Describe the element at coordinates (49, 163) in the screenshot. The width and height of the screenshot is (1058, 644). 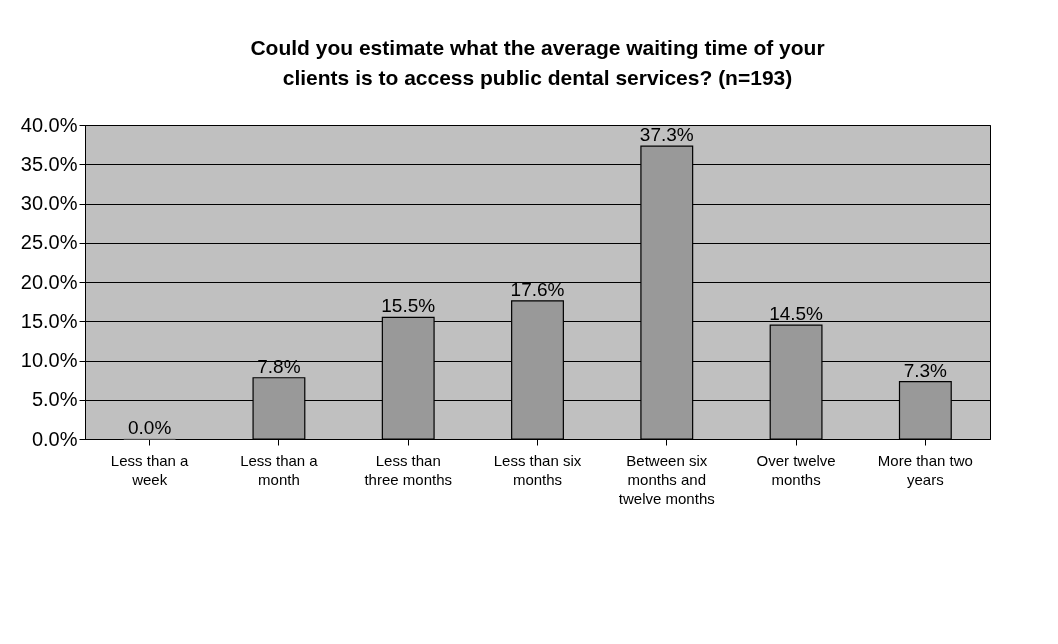
I see `y-tick-label: 35.0%` at that location.